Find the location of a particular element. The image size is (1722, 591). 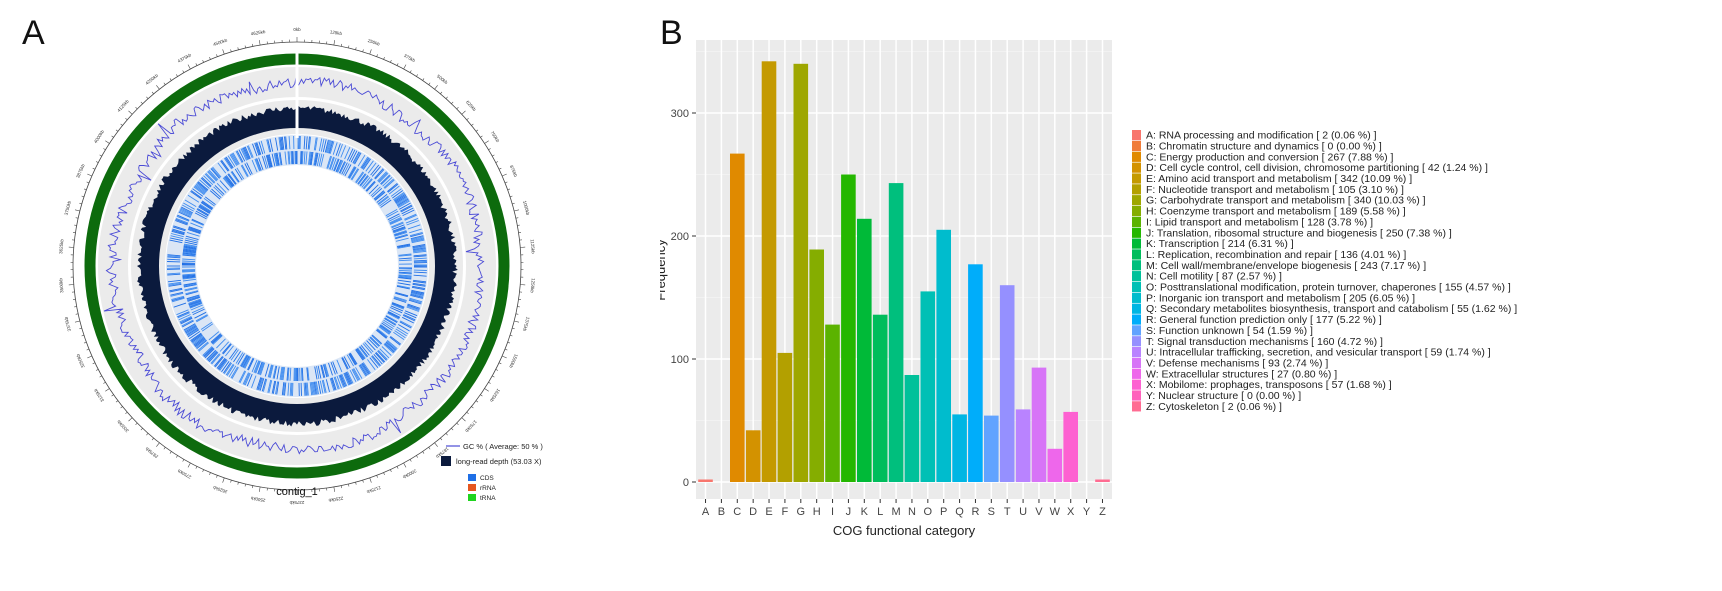

ring-tick-label: 1625kb is located at coordinates (495, 396).